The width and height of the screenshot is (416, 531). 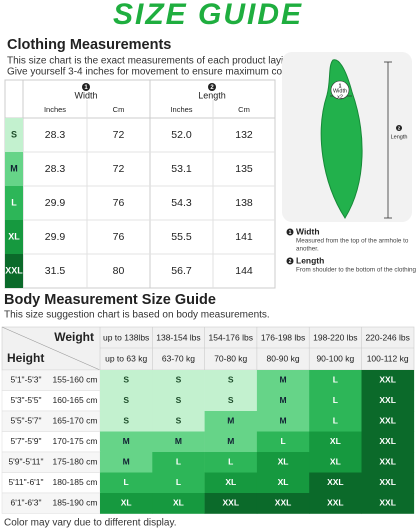 What do you see at coordinates (85, 95) in the screenshot?
I see `column-header: Width` at bounding box center [85, 95].